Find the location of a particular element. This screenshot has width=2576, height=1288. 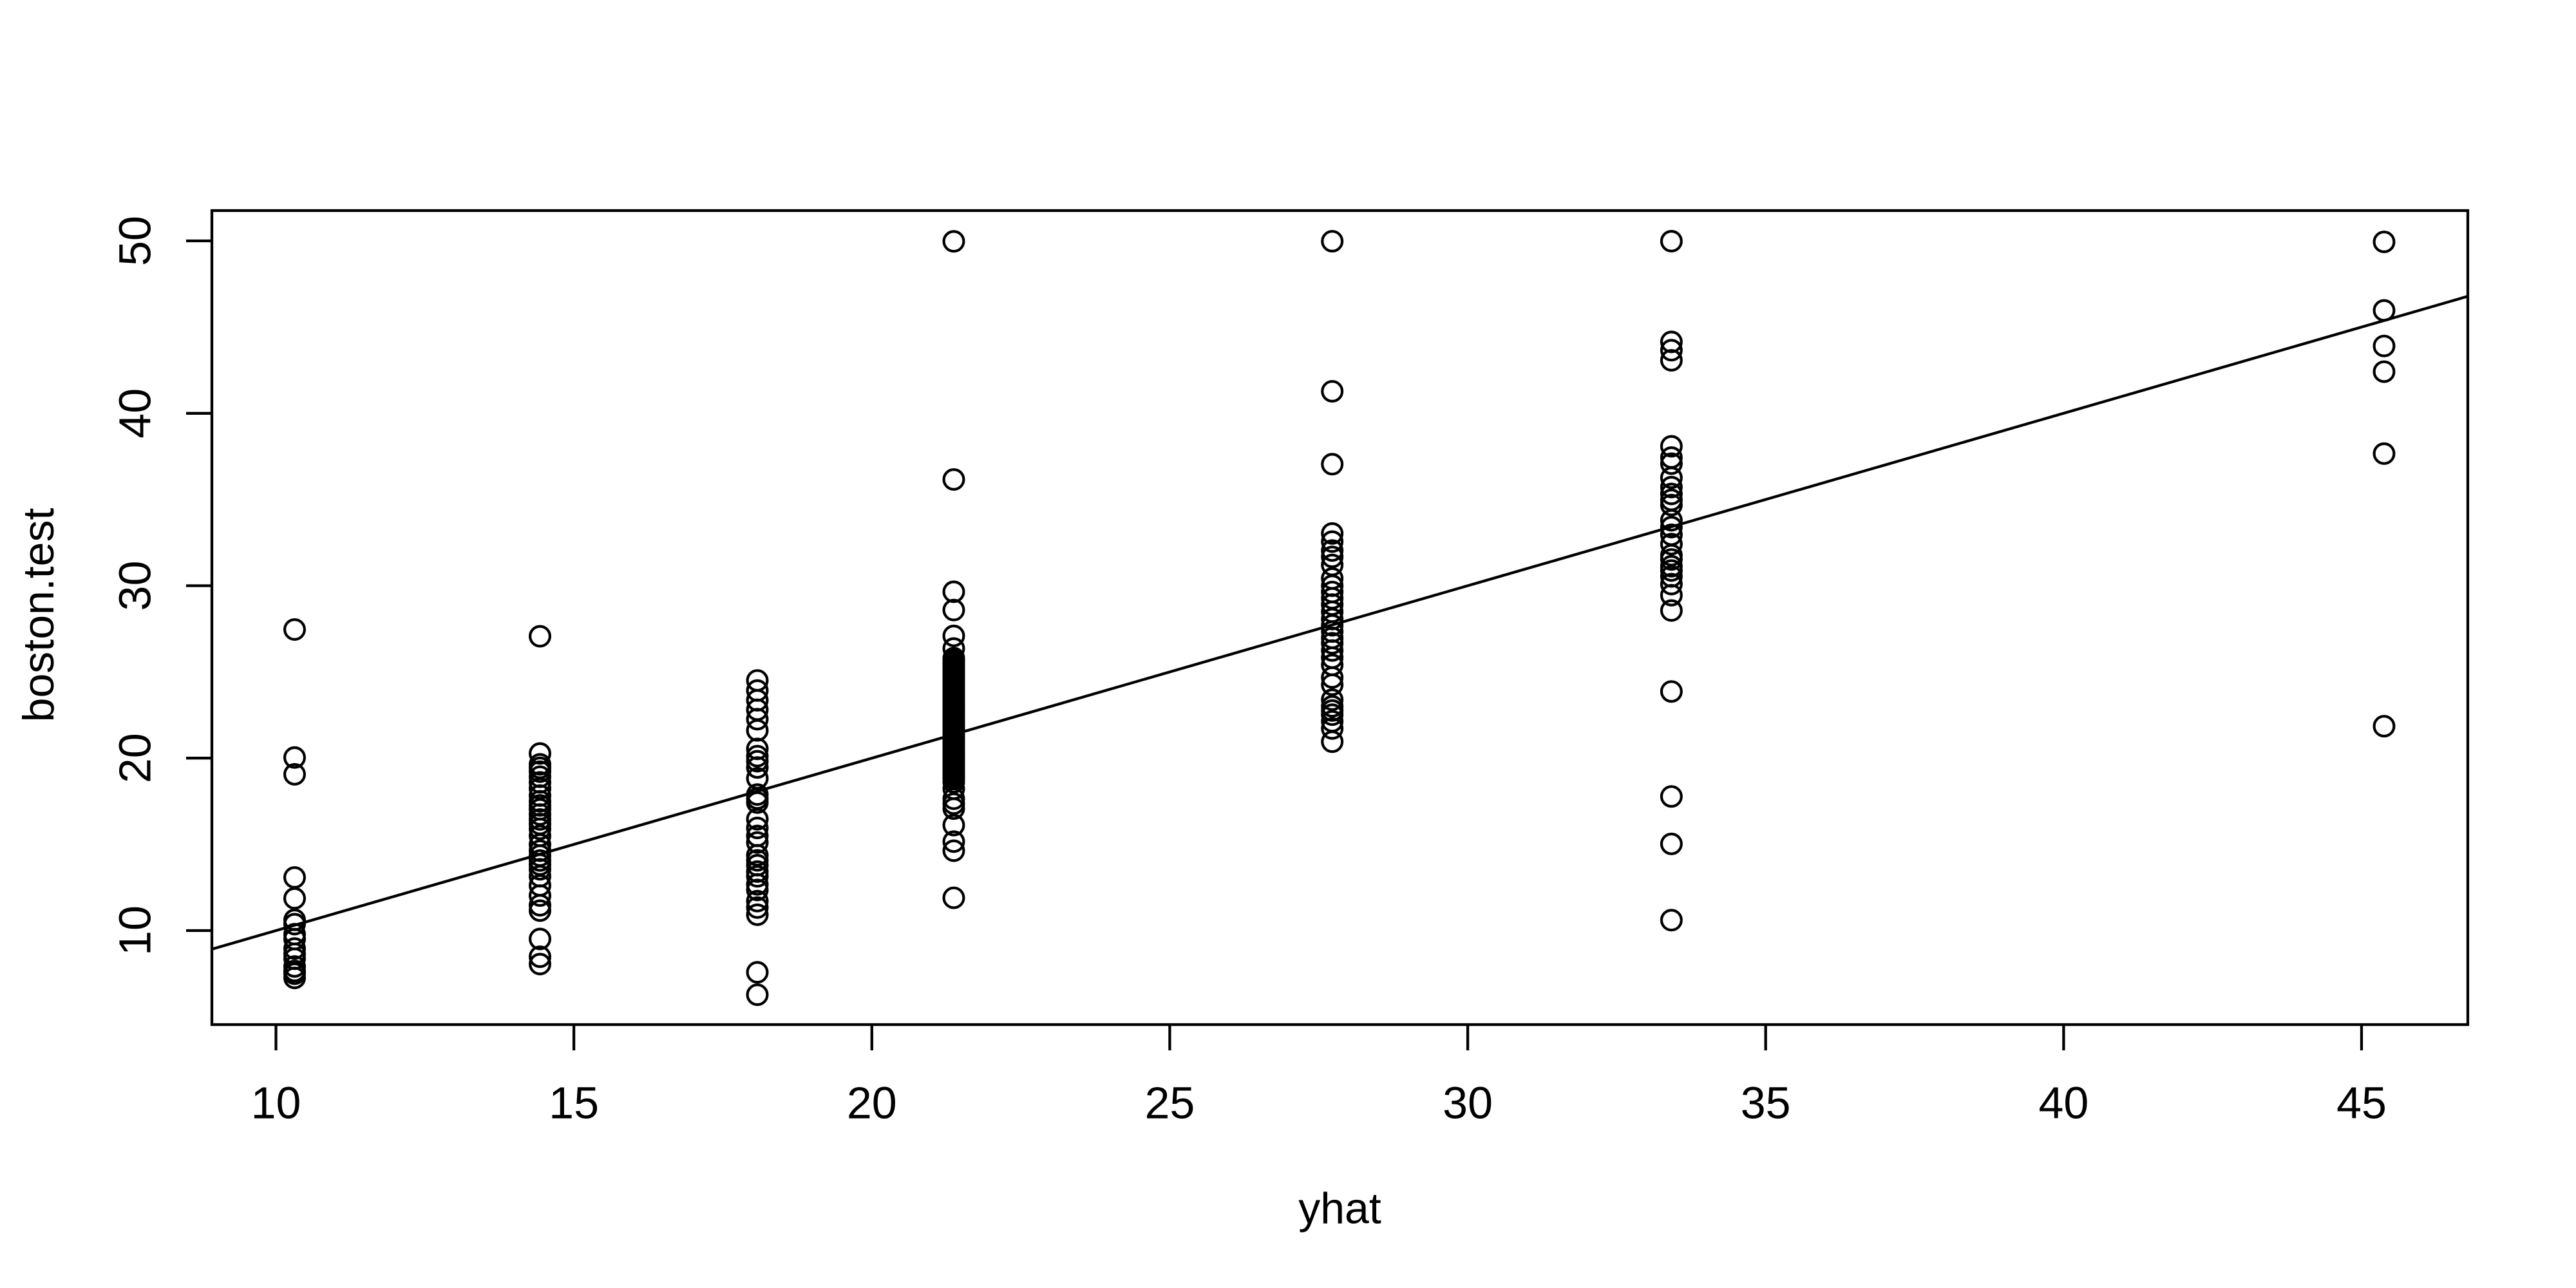

svg-text: 15 is located at coordinates (574, 1103).